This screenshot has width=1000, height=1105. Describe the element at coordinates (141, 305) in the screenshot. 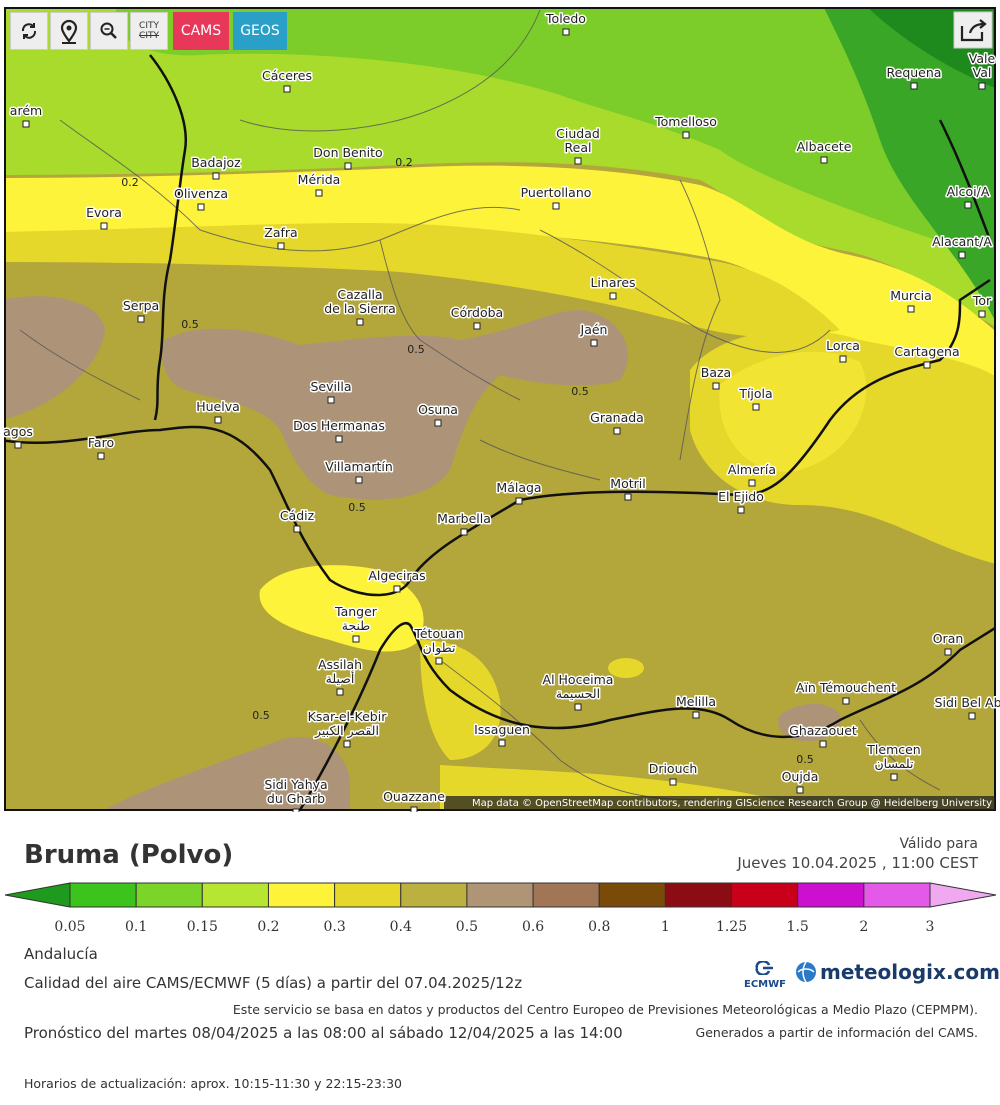

I see `city-label: Serpa` at that location.